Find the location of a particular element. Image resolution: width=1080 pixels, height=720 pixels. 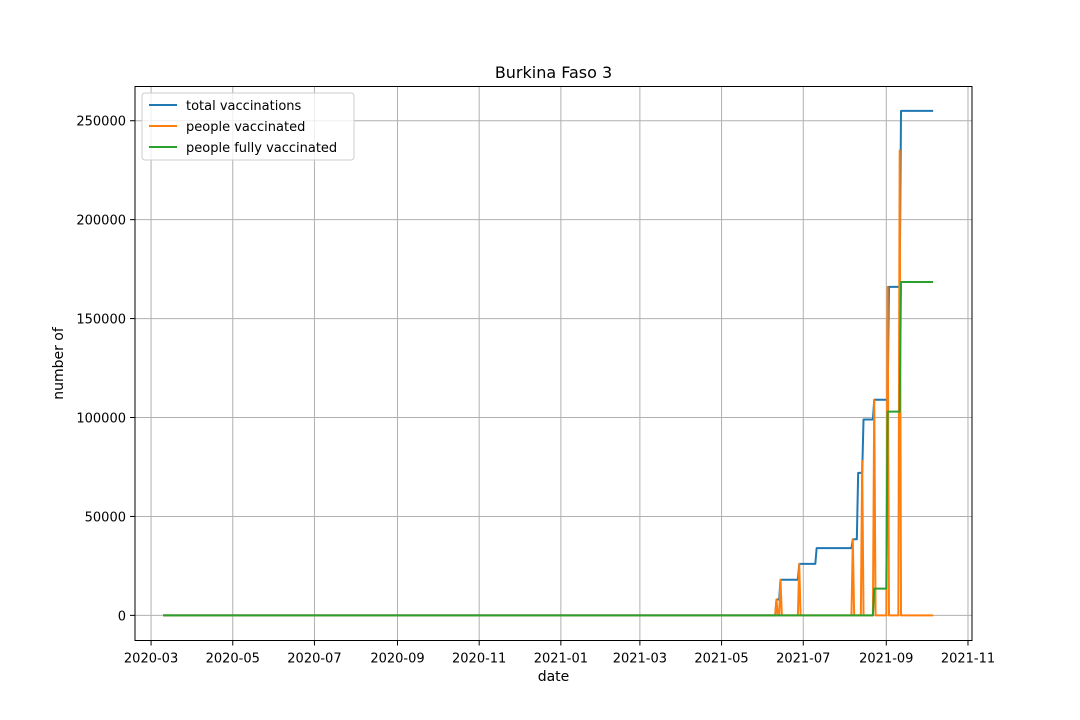

x-tick-label: 2020-07 is located at coordinates (314, 659).